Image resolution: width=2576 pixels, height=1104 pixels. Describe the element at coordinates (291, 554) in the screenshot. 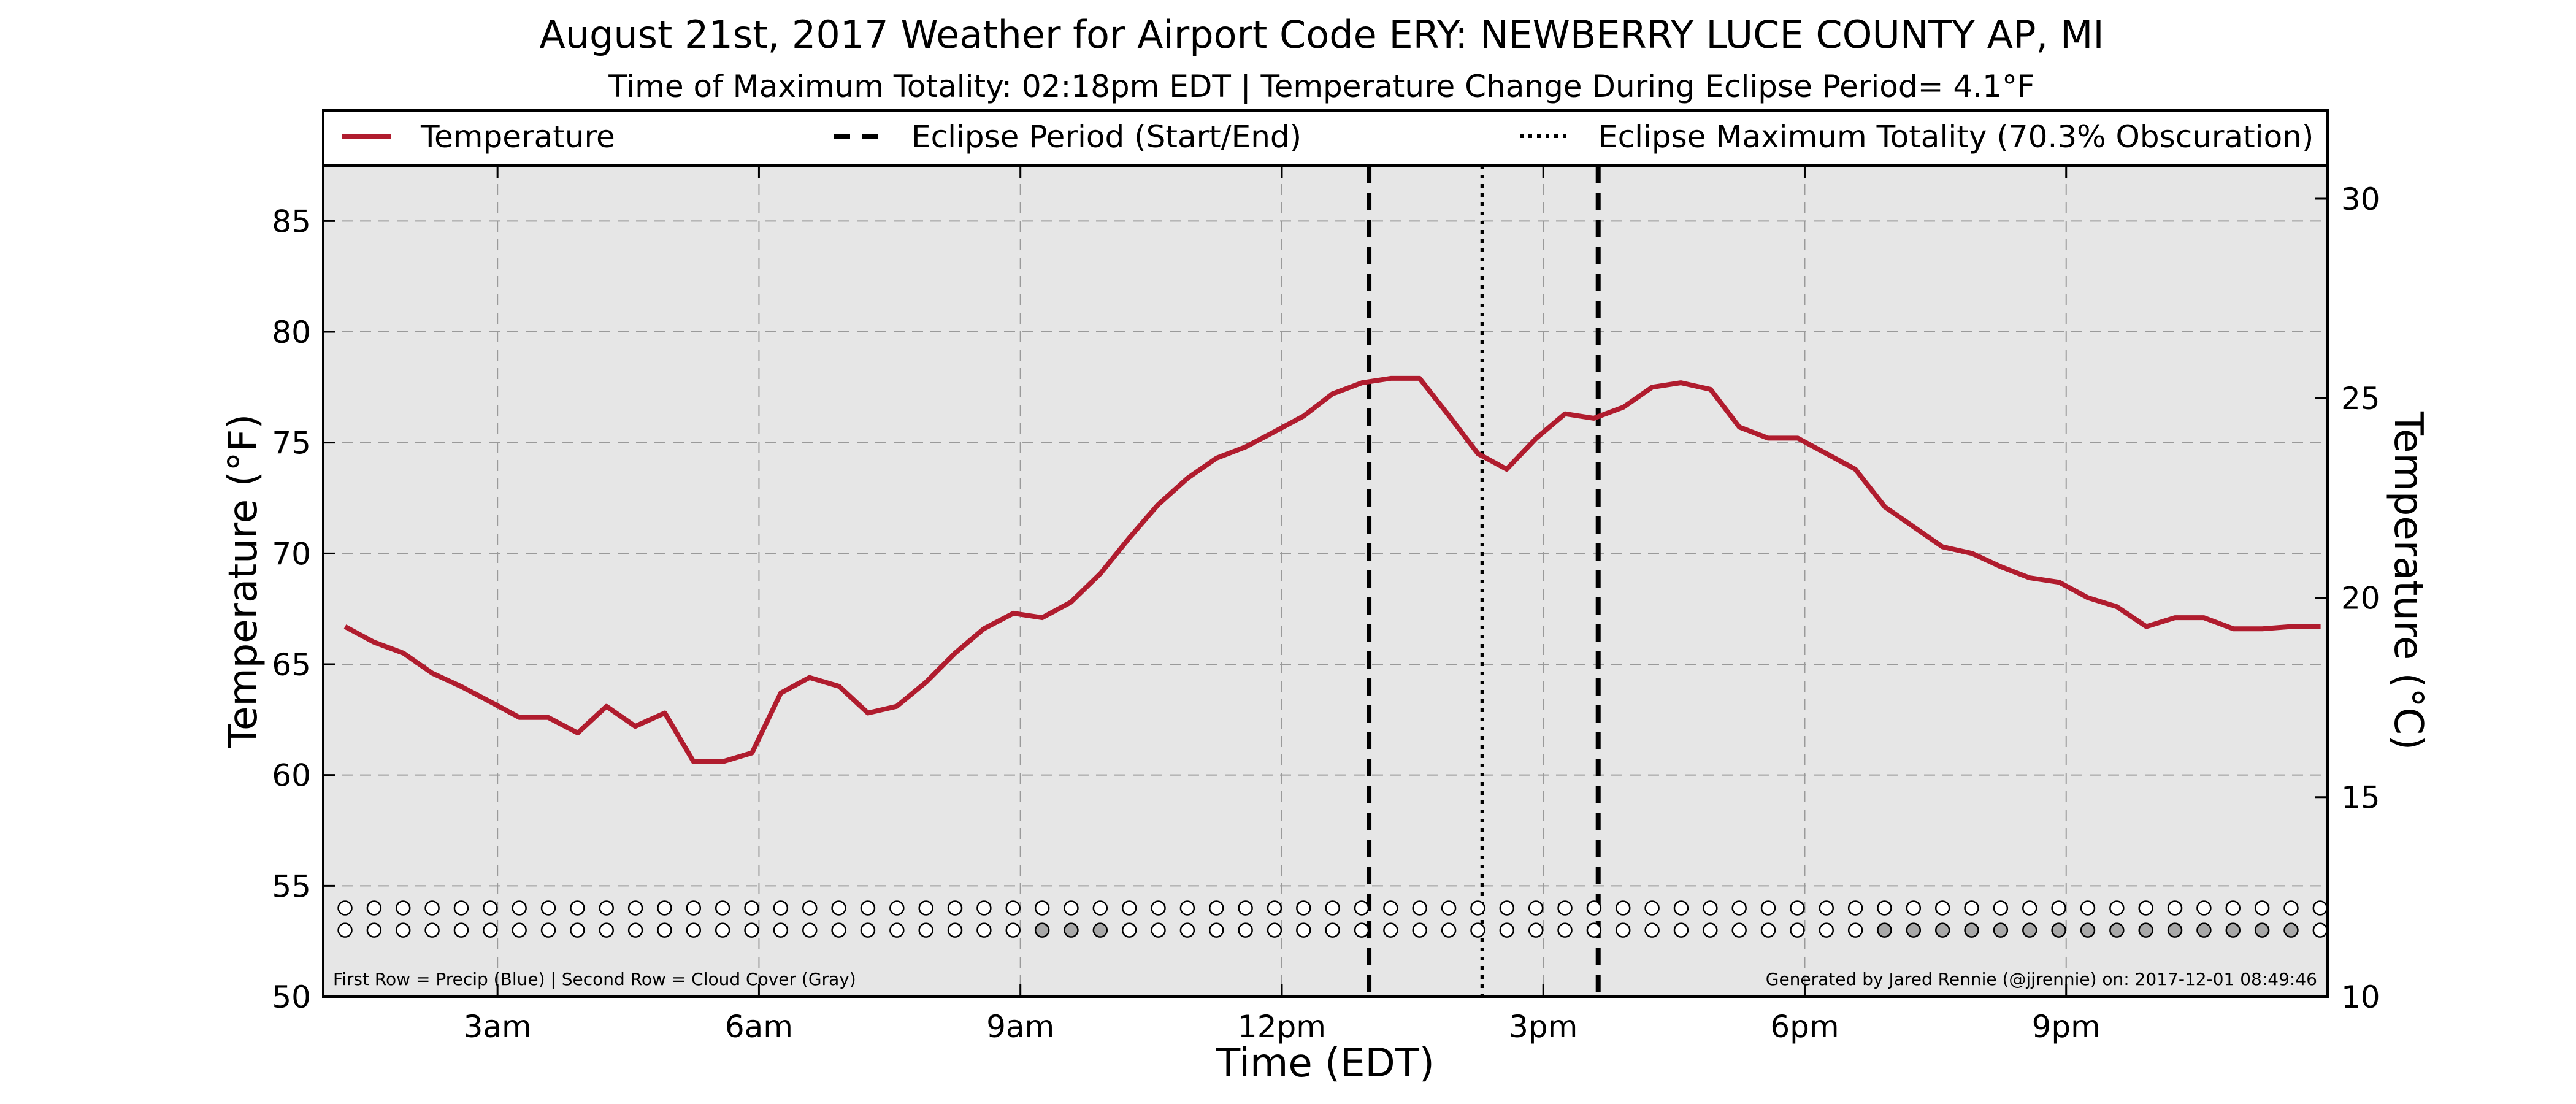

I see `y-tick-label-left: 70` at that location.